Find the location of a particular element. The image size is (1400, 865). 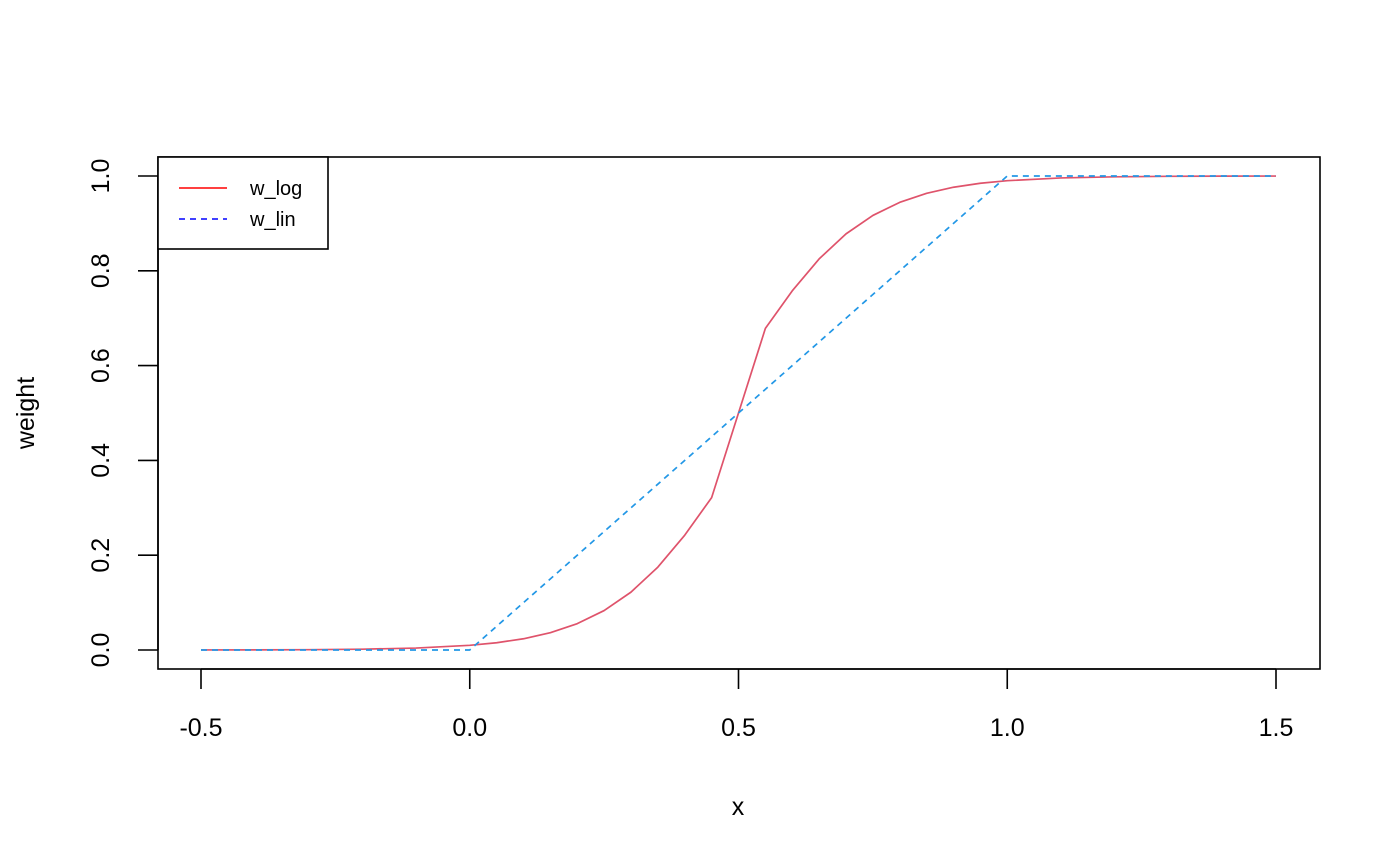

x-tick-label: 1.5 is located at coordinates (1276, 728).